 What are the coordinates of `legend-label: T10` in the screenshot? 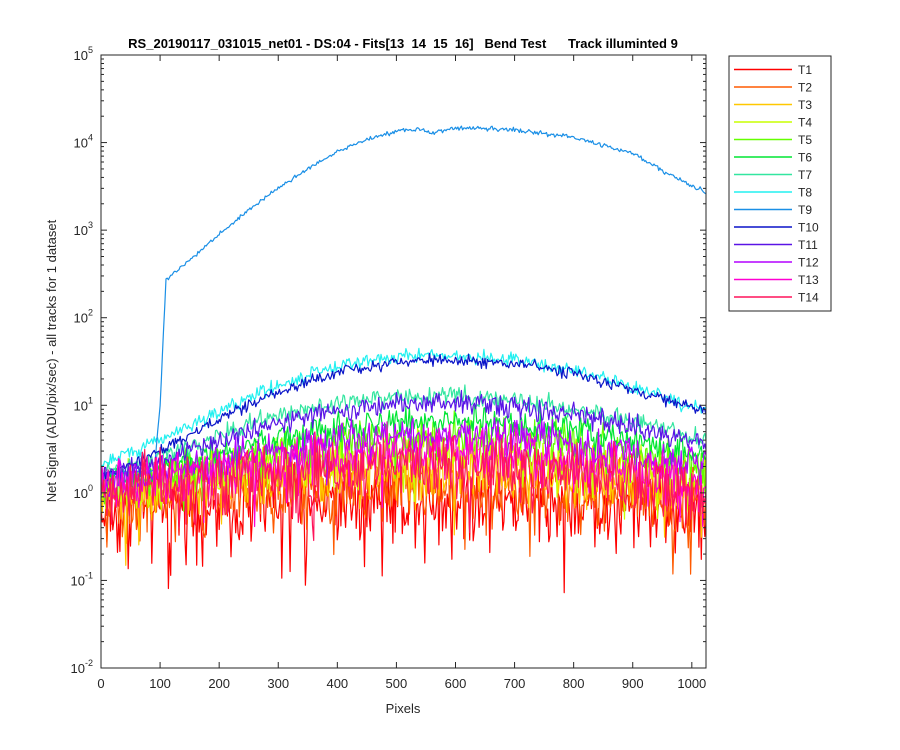 It's located at (808, 228).